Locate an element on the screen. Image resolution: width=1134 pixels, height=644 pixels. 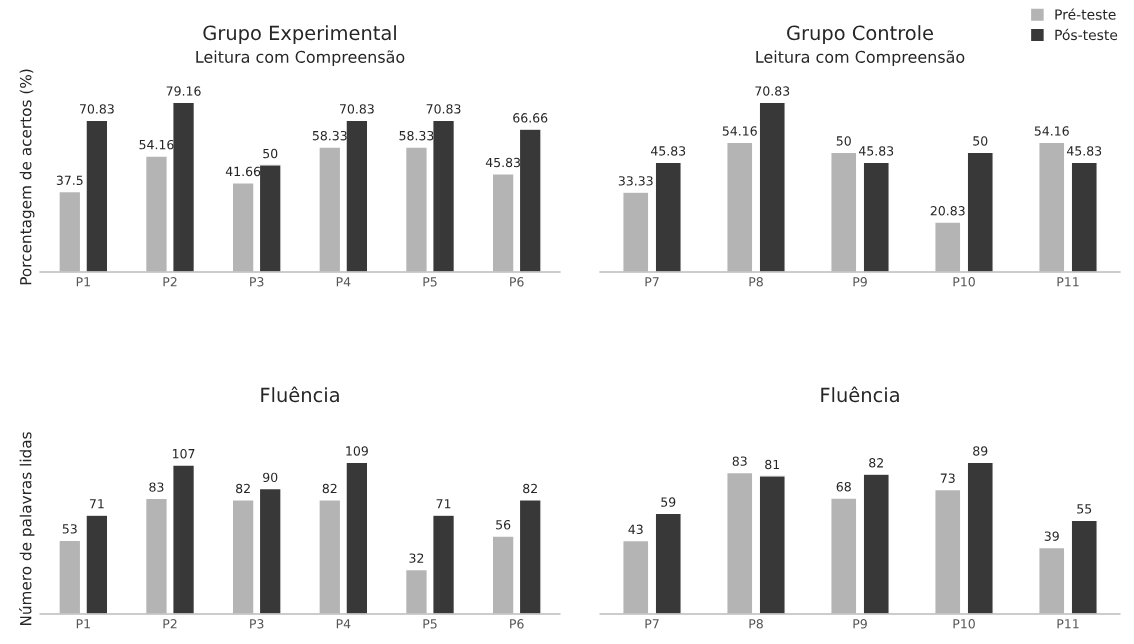
data-label: 81 is located at coordinates (772, 464).